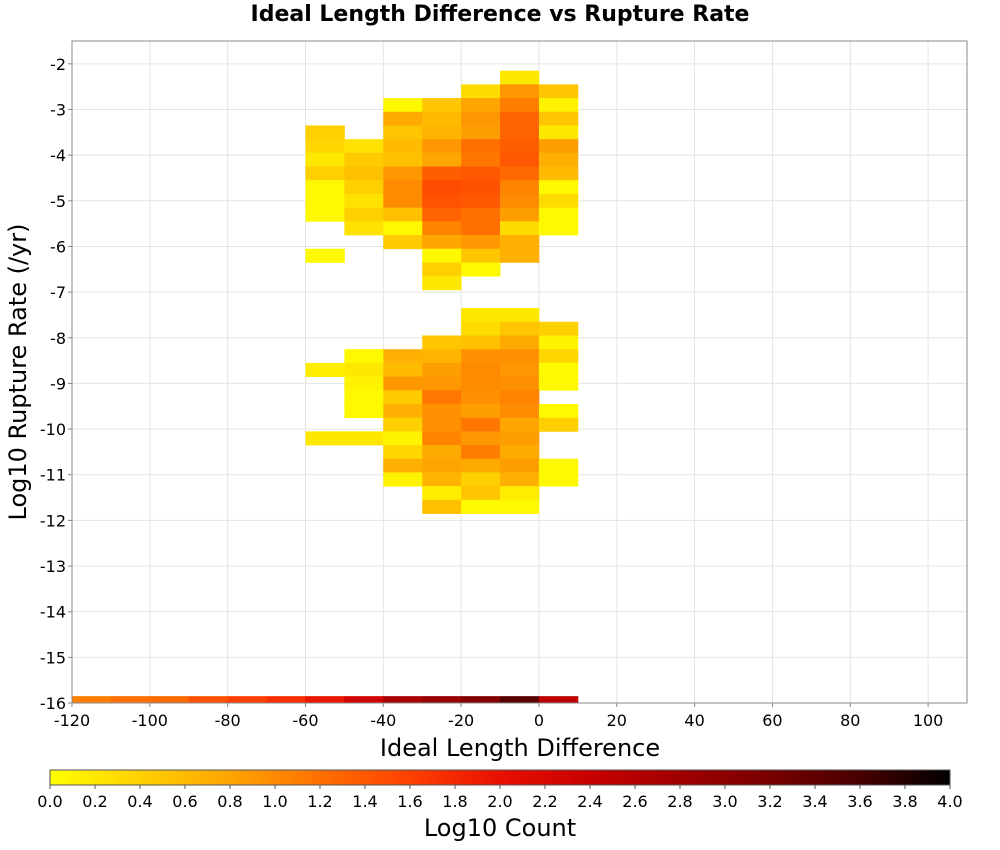  What do you see at coordinates (72, 720) in the screenshot?
I see `x-tick-label: -120` at bounding box center [72, 720].